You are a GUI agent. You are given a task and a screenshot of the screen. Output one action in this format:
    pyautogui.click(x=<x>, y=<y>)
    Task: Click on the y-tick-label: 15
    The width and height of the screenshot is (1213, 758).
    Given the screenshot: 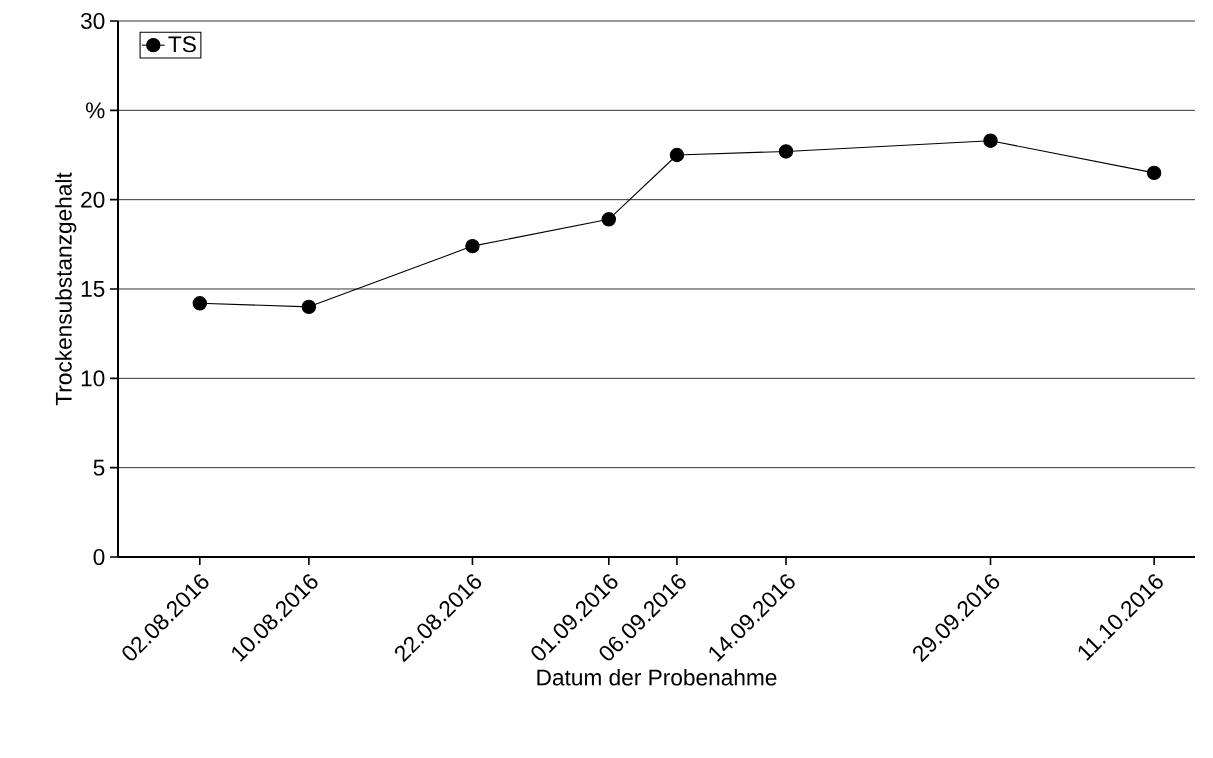 What is the action you would take?
    pyautogui.click(x=93, y=289)
    